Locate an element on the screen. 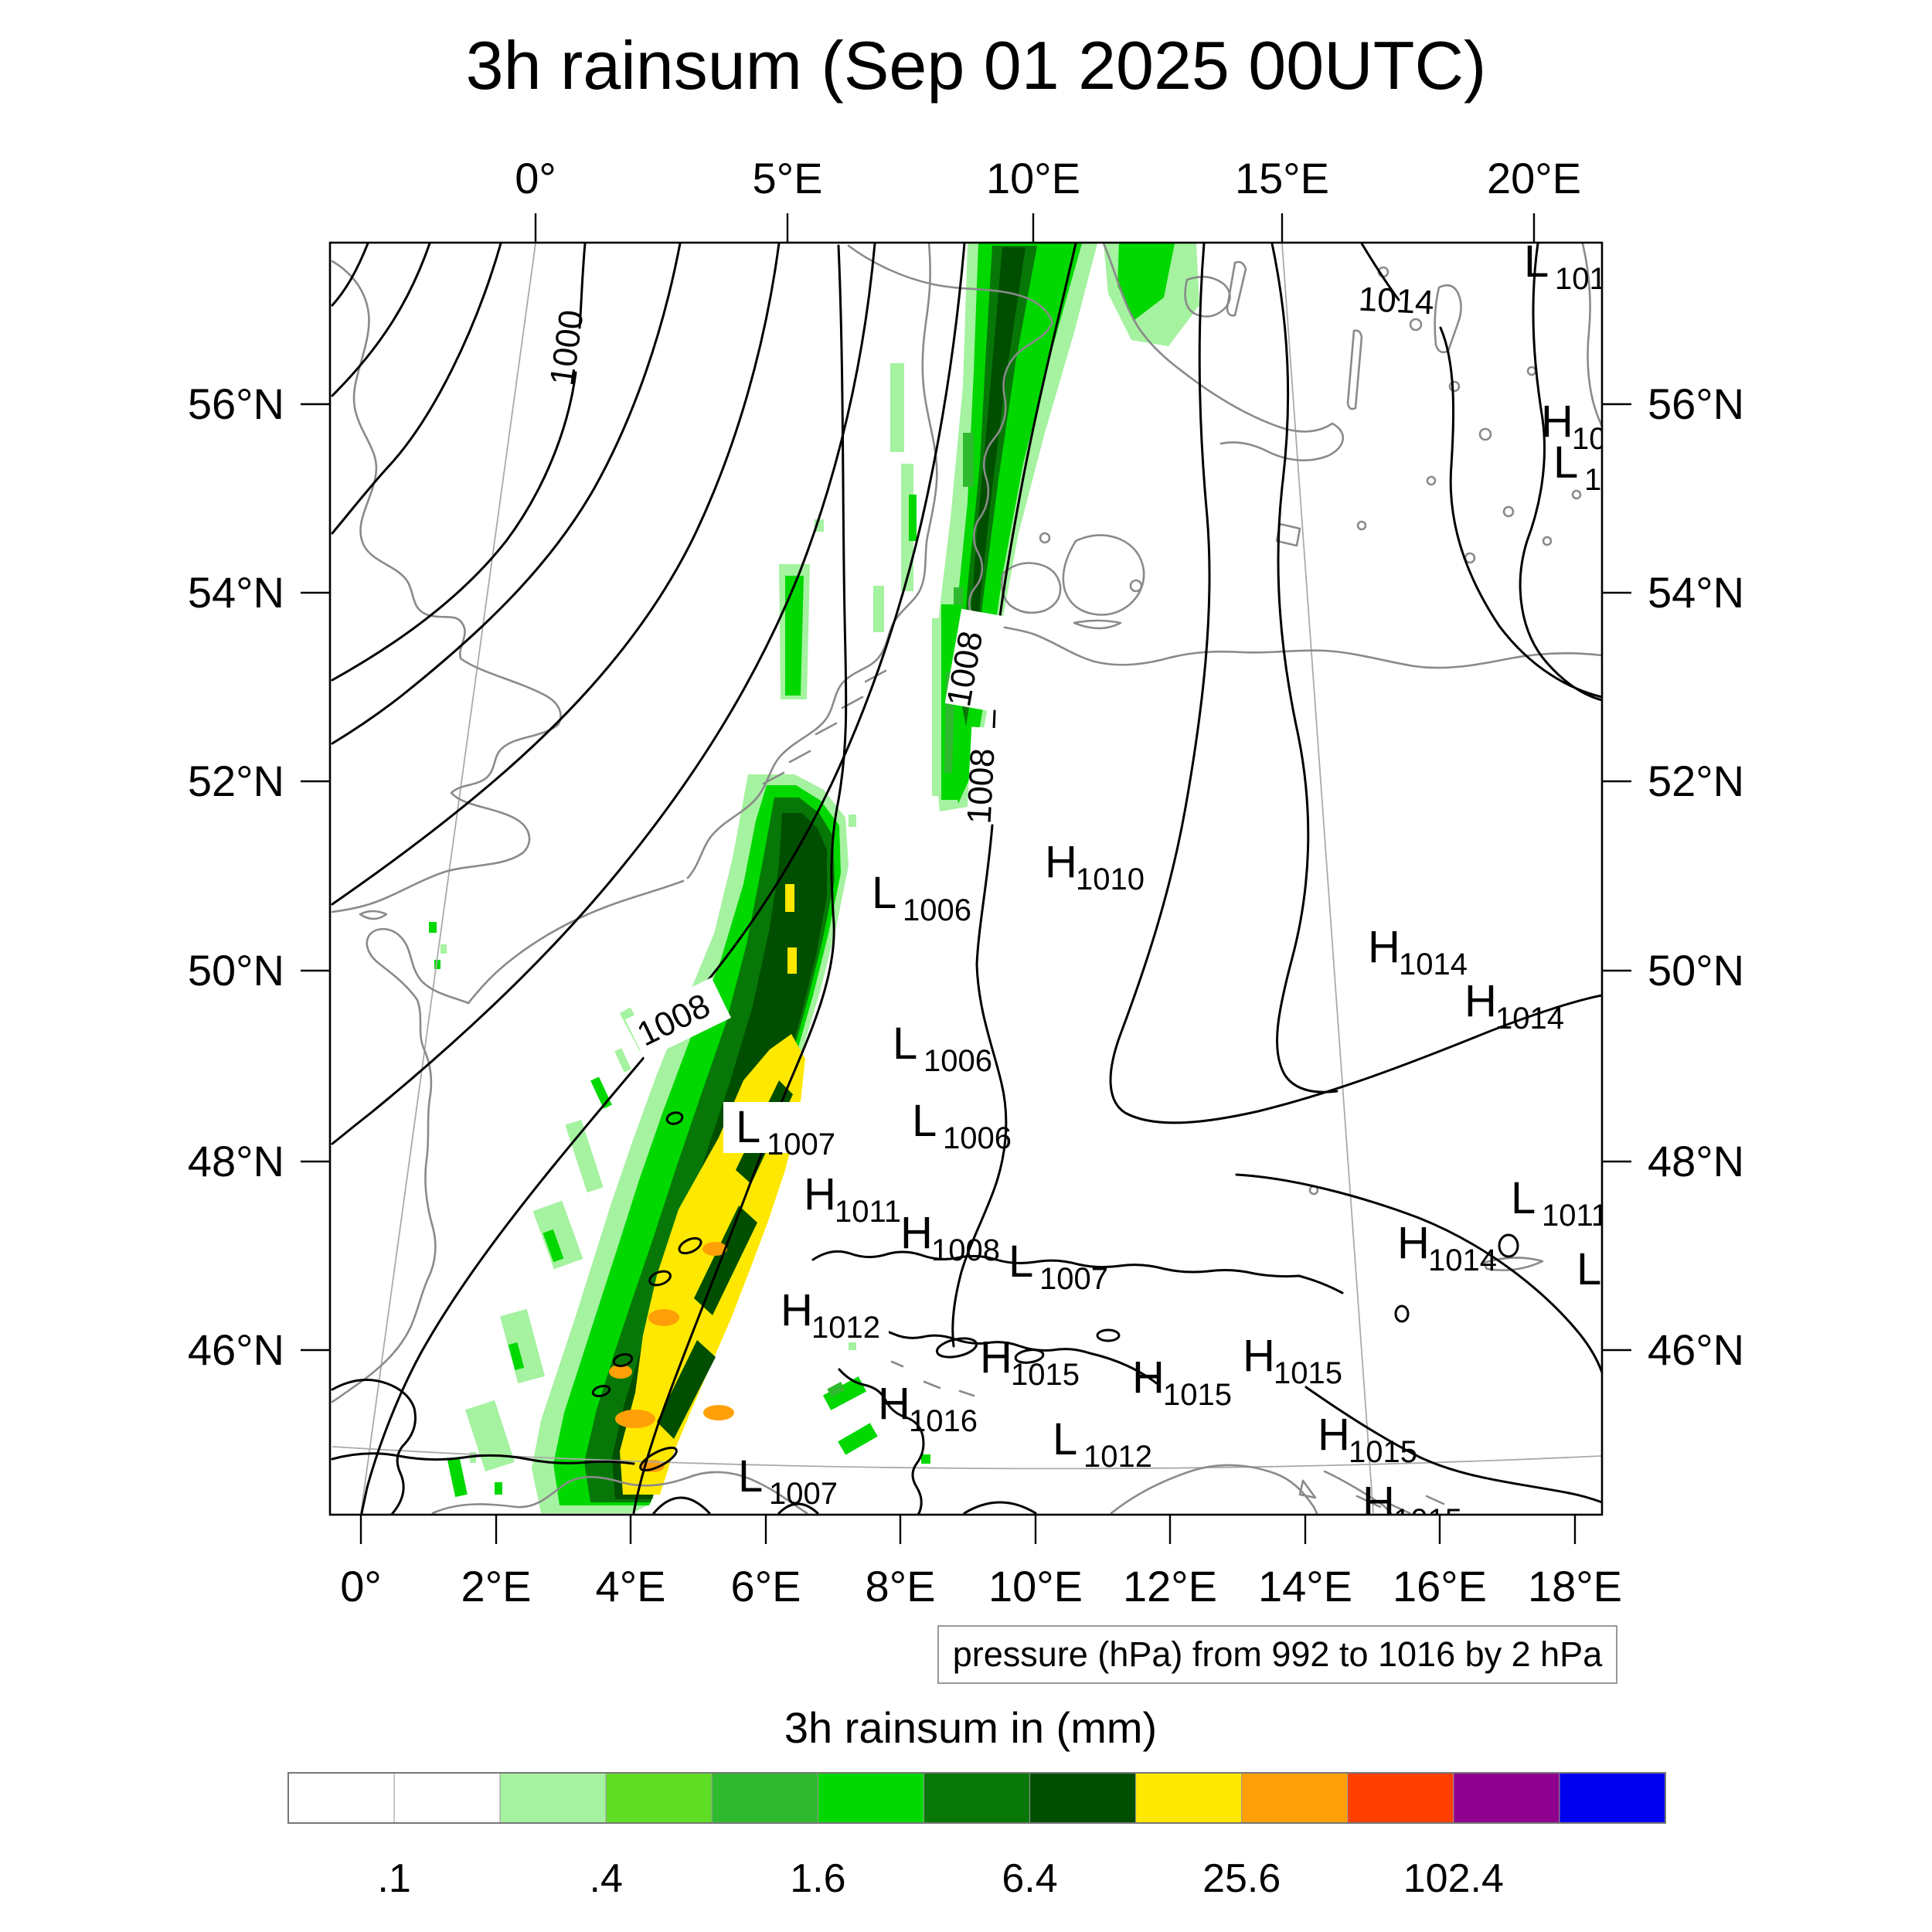  left-axis-label: 50°N is located at coordinates (236, 971).